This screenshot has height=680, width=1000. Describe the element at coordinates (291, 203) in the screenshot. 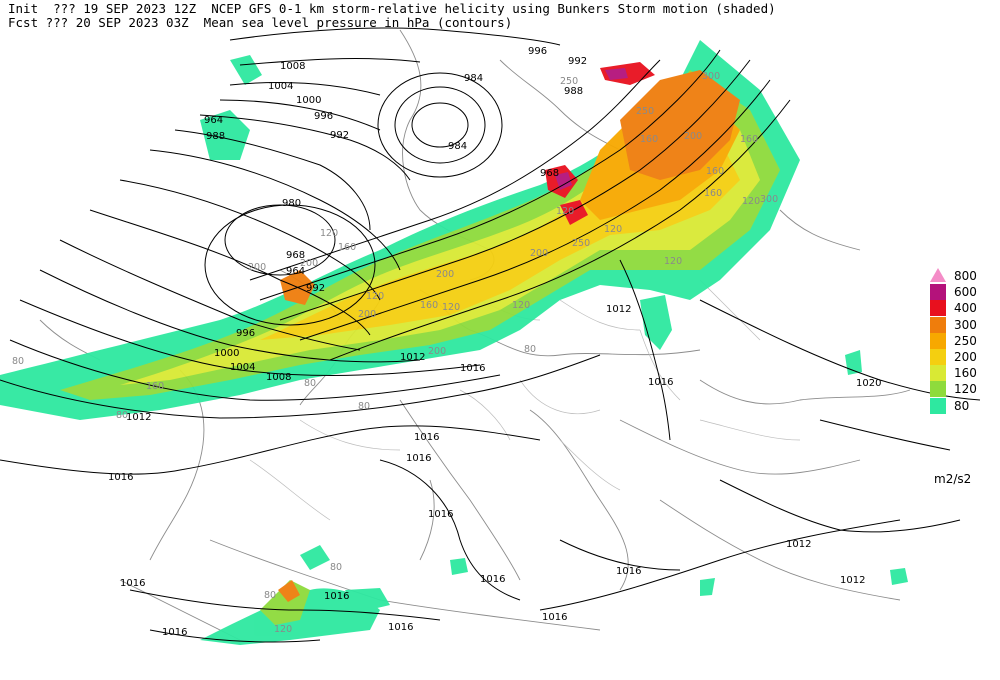

I see `isobar-label: 980` at that location.